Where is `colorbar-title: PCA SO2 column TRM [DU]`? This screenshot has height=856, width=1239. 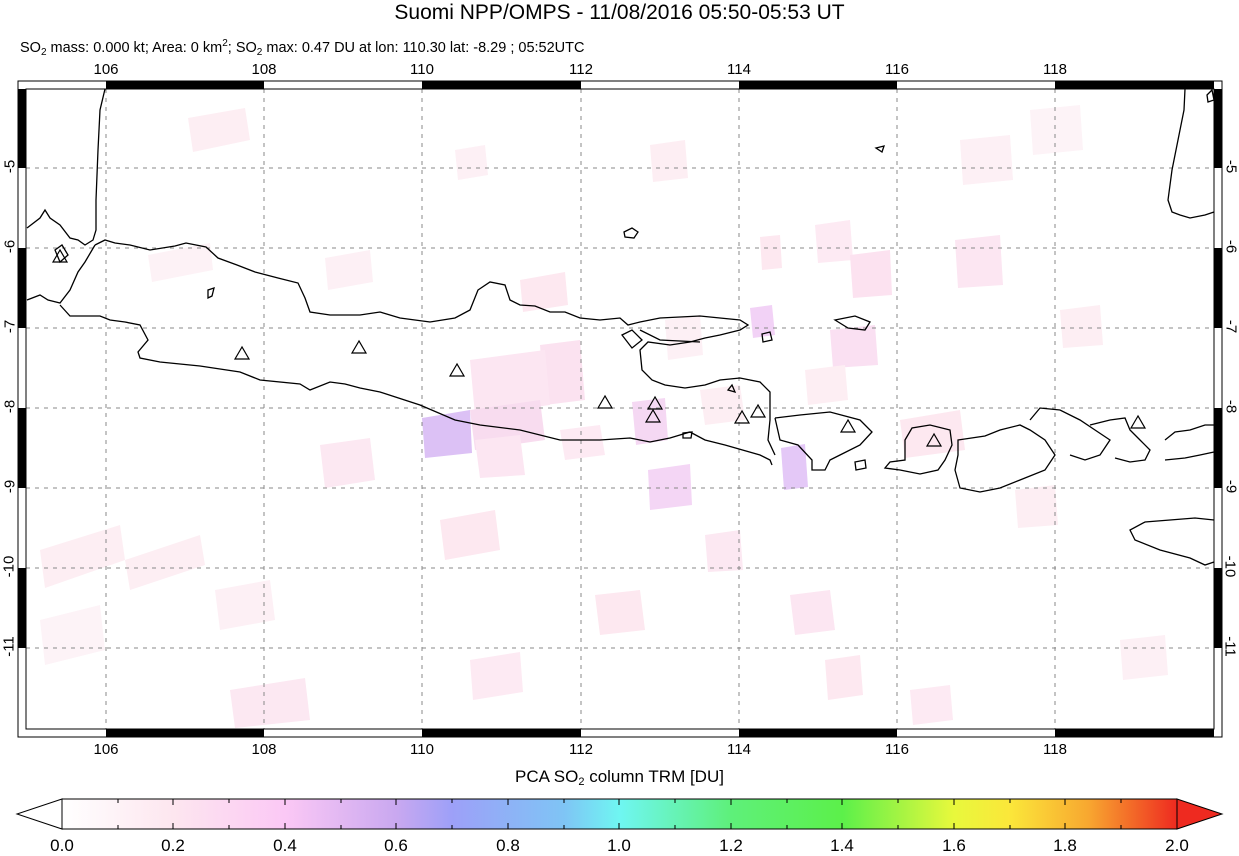 colorbar-title: PCA SO2 column TRM [DU] is located at coordinates (619, 777).